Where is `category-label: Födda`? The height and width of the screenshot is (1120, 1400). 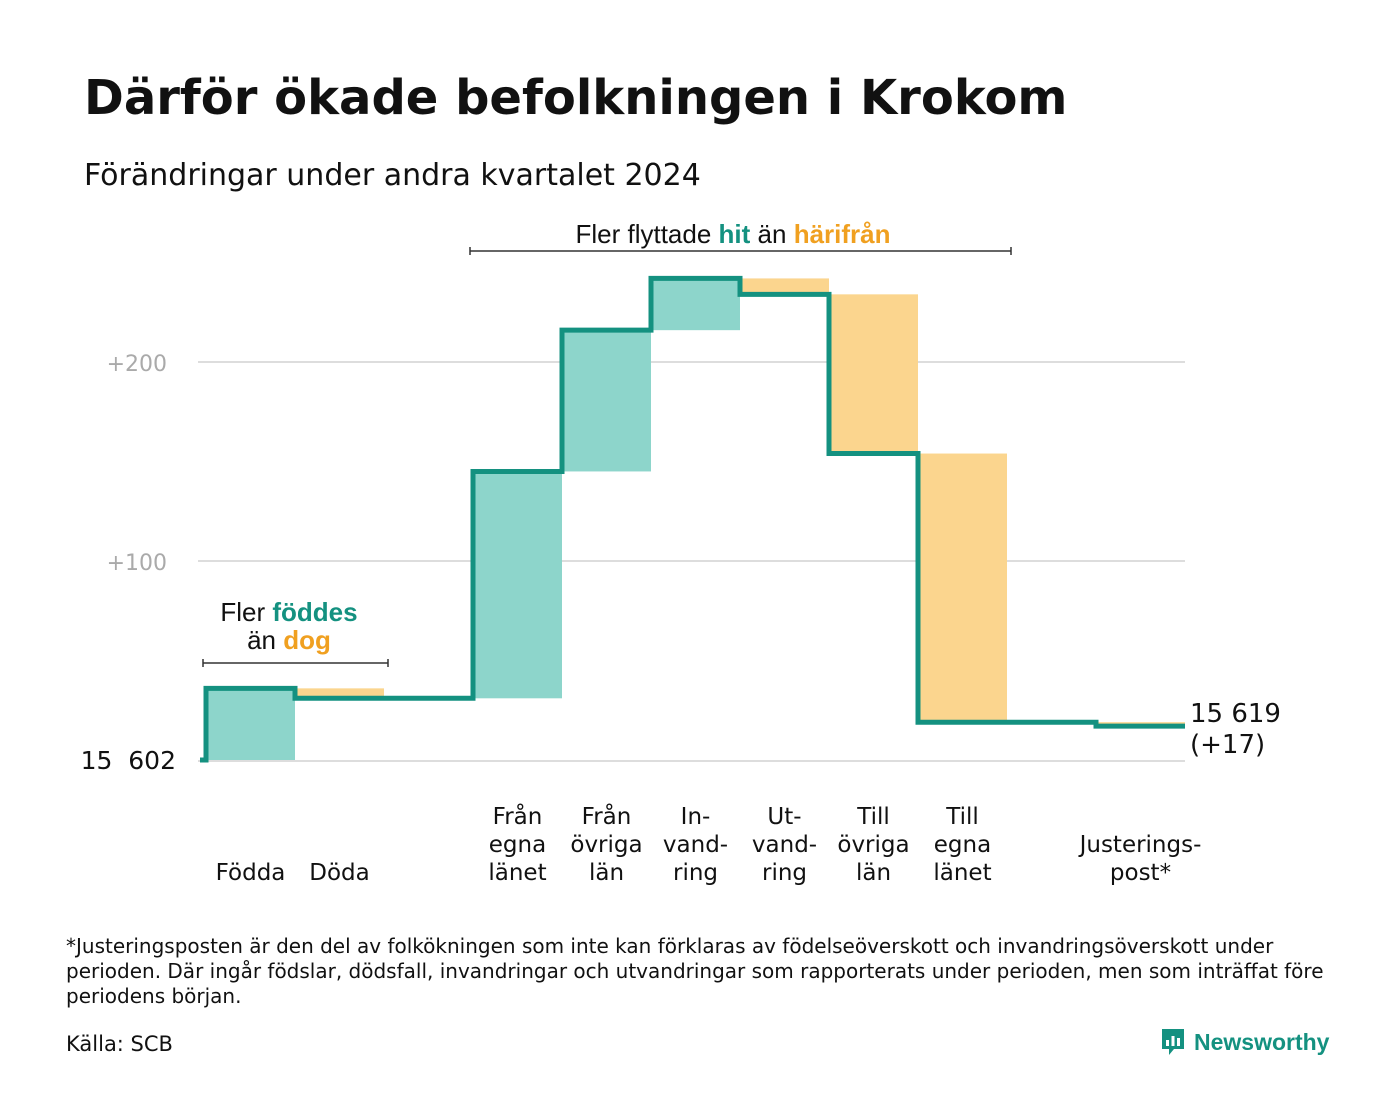 category-label: Födda is located at coordinates (251, 873).